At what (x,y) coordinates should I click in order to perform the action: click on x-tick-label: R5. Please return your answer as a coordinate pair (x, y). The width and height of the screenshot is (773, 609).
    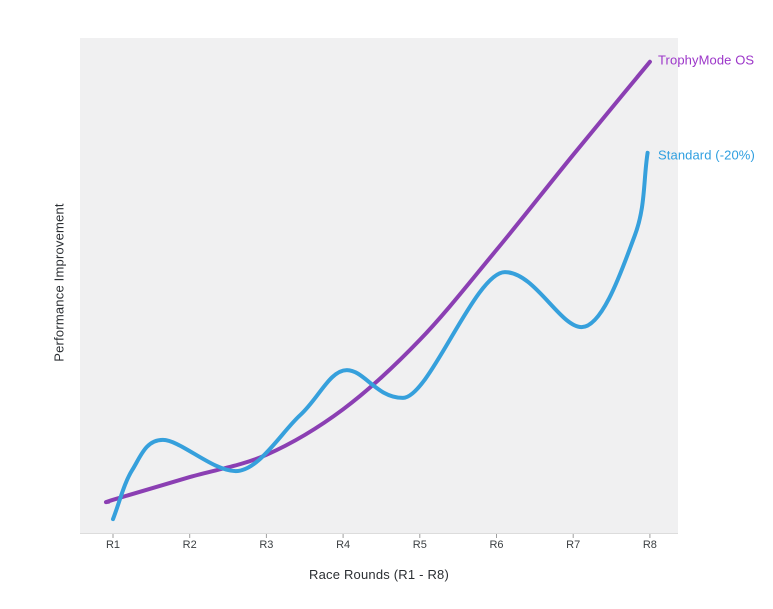
    Looking at the image, I should click on (419, 545).